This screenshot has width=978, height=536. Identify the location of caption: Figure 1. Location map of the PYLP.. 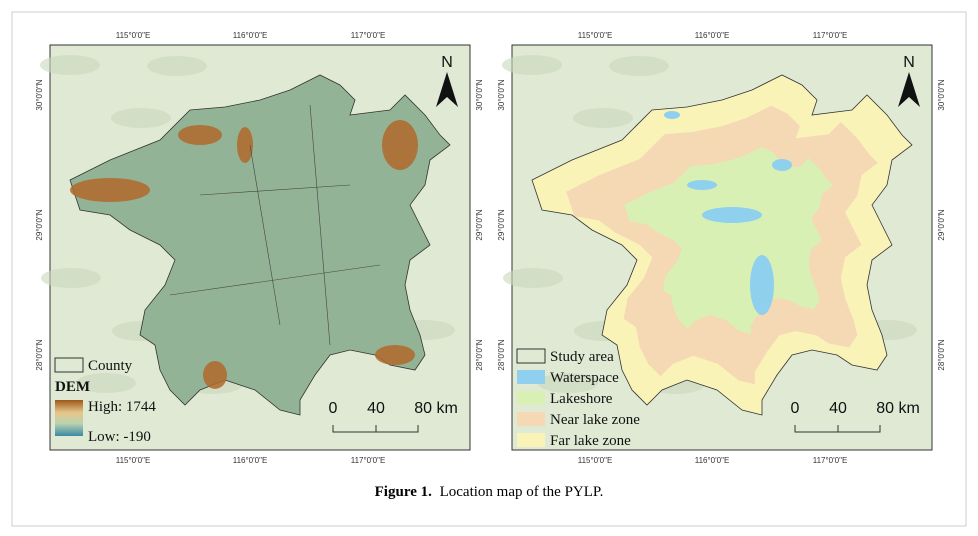
(489, 492).